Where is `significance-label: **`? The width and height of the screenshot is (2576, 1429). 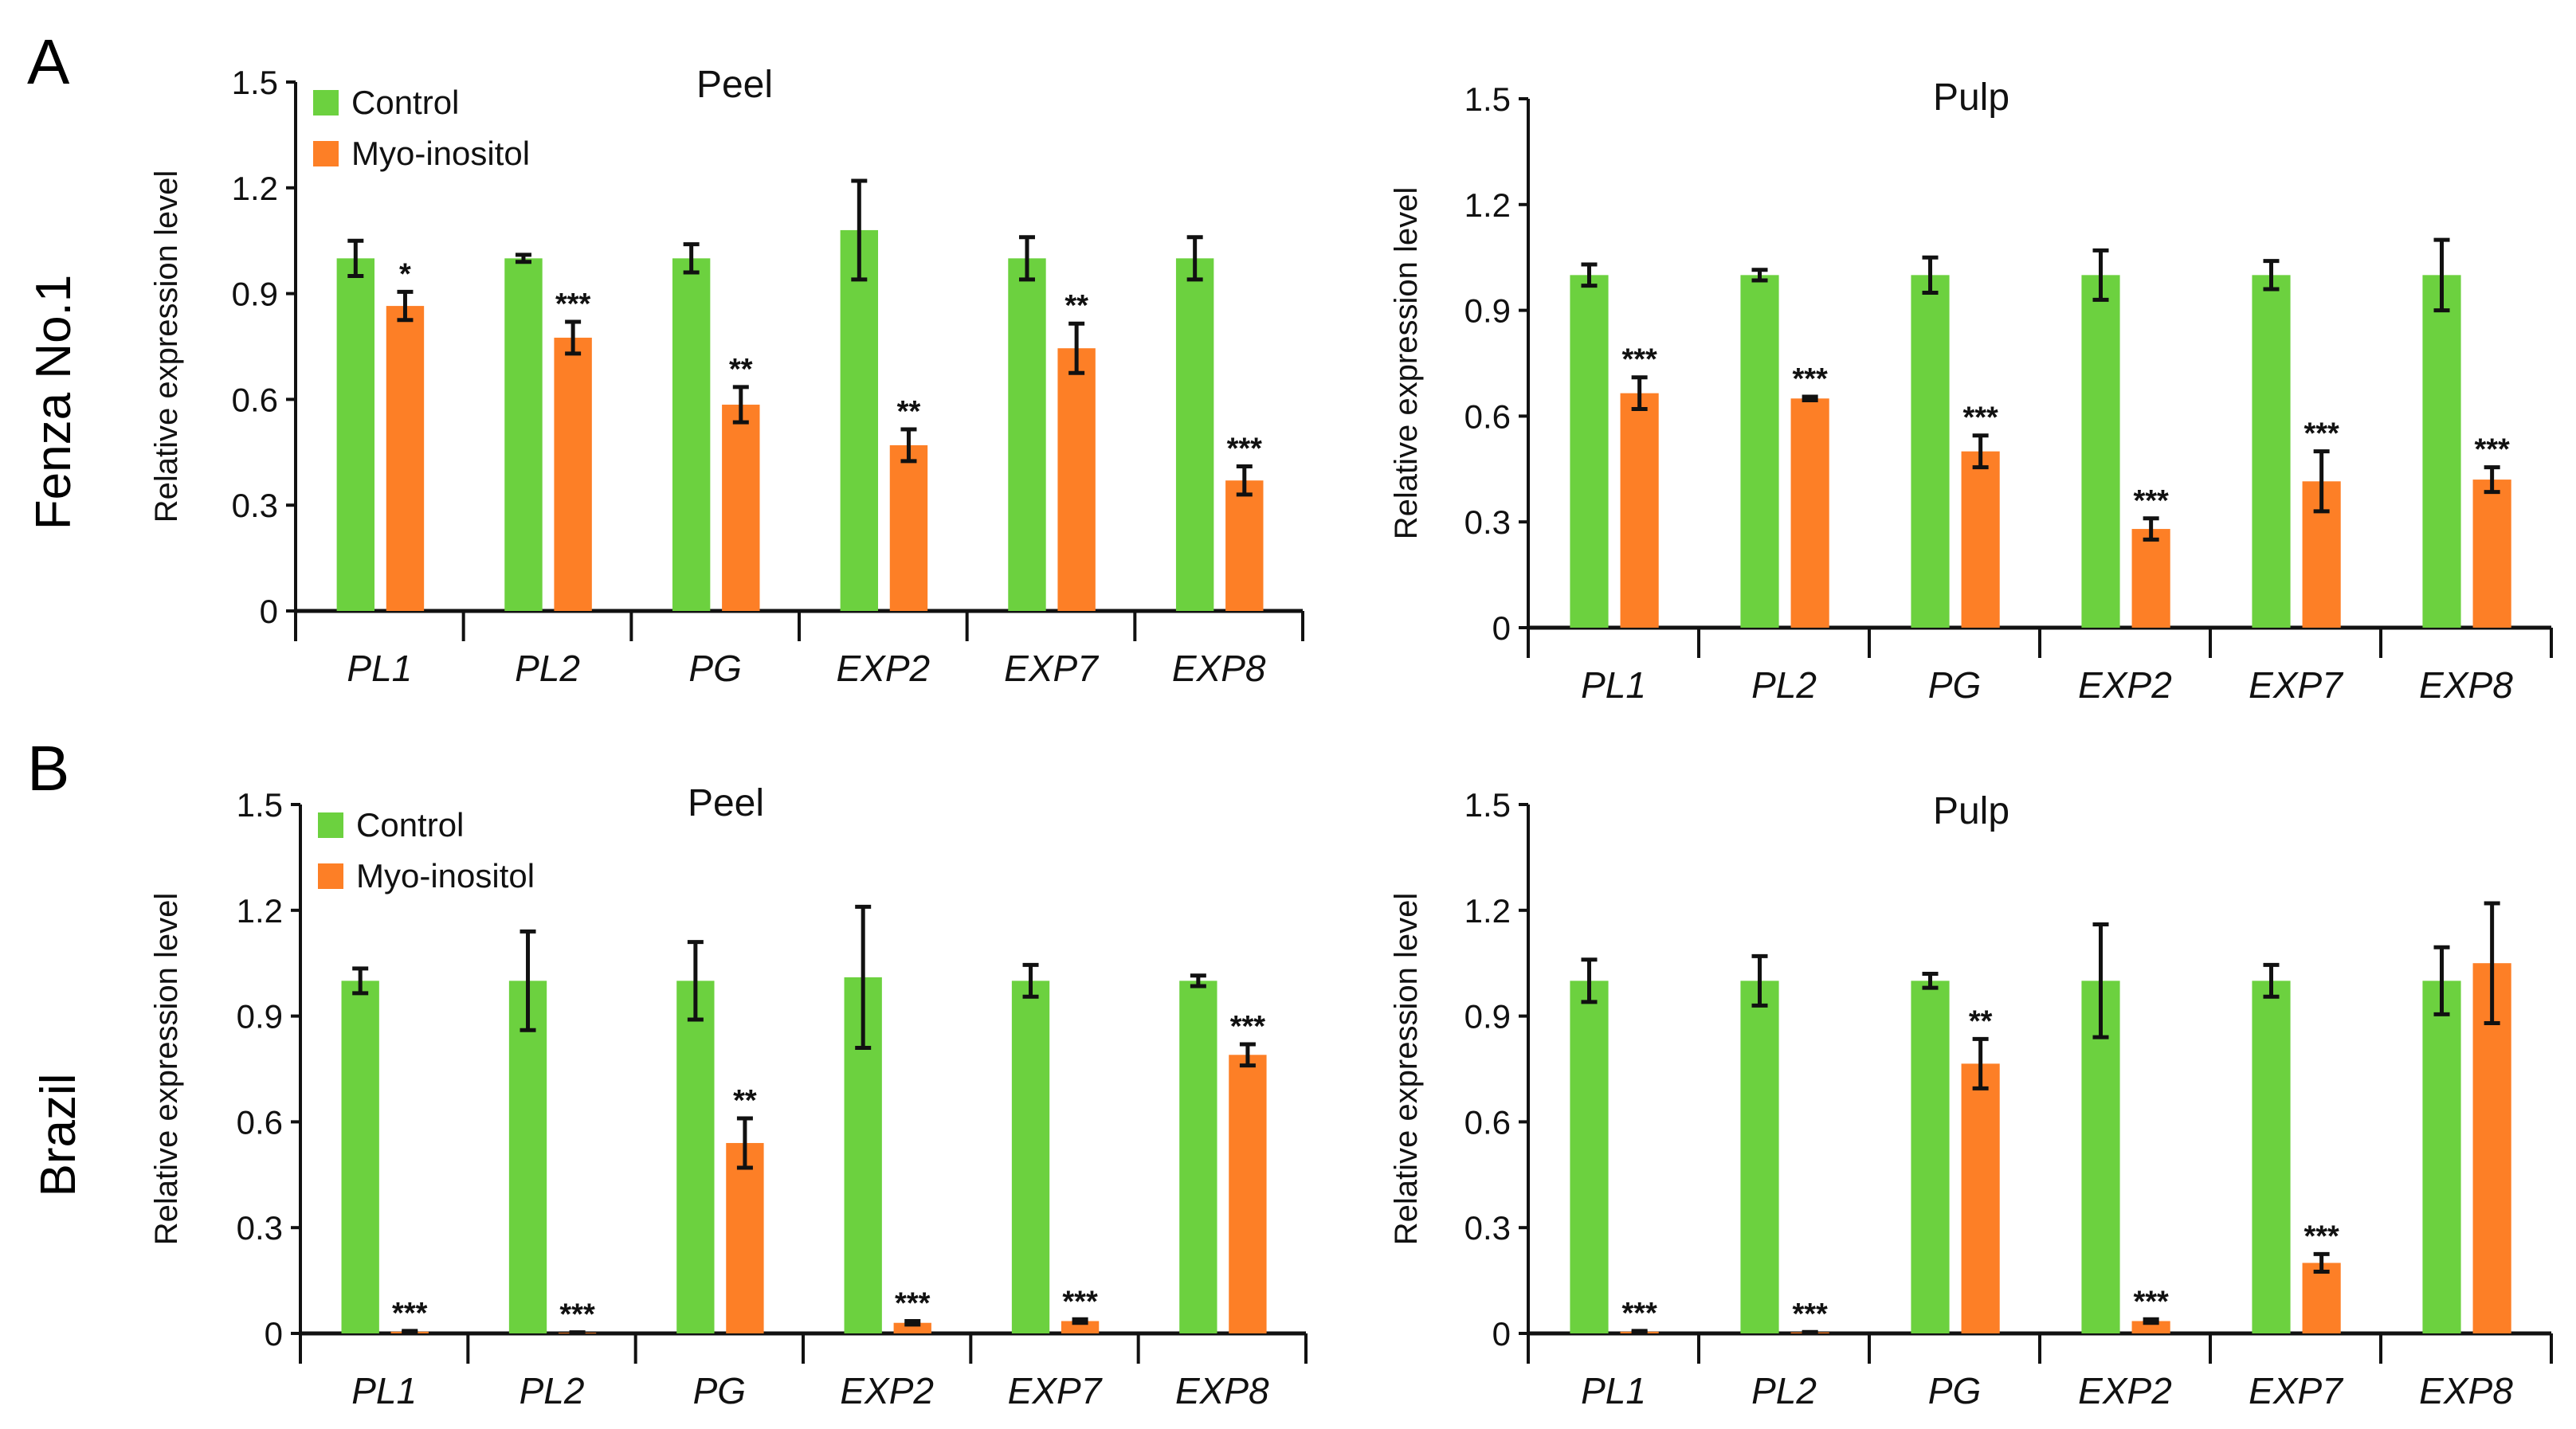
significance-label: ** is located at coordinates (741, 369).